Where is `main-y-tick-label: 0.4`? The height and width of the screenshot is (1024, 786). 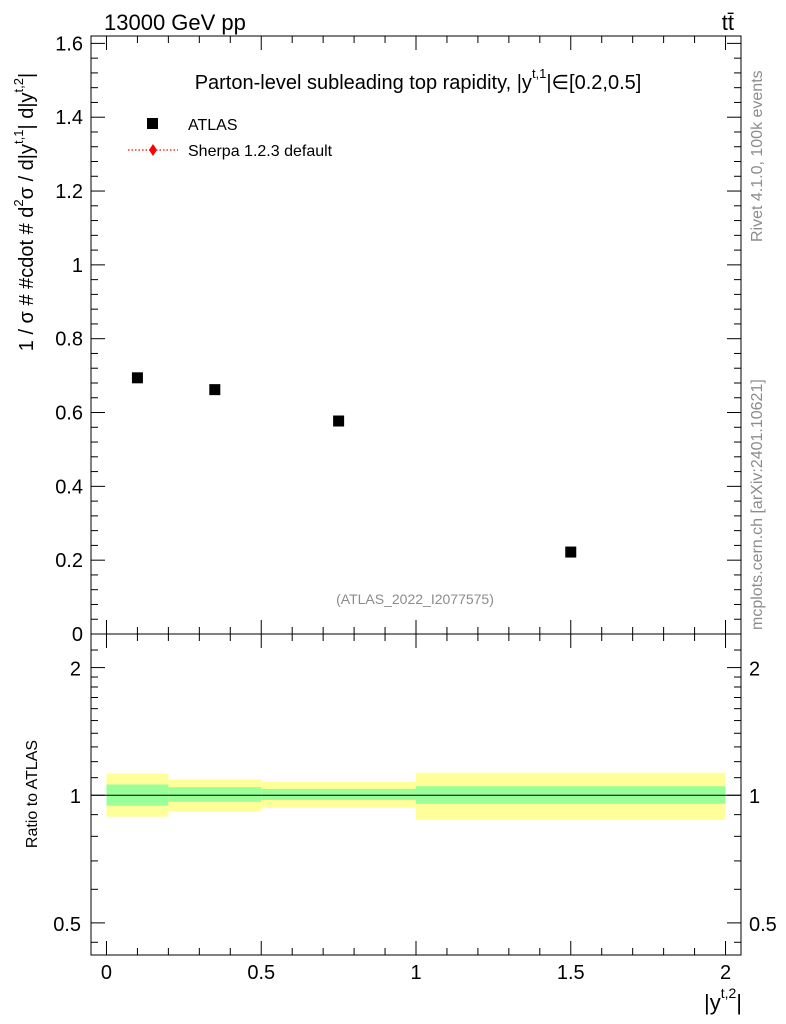 main-y-tick-label: 0.4 is located at coordinates (69, 487).